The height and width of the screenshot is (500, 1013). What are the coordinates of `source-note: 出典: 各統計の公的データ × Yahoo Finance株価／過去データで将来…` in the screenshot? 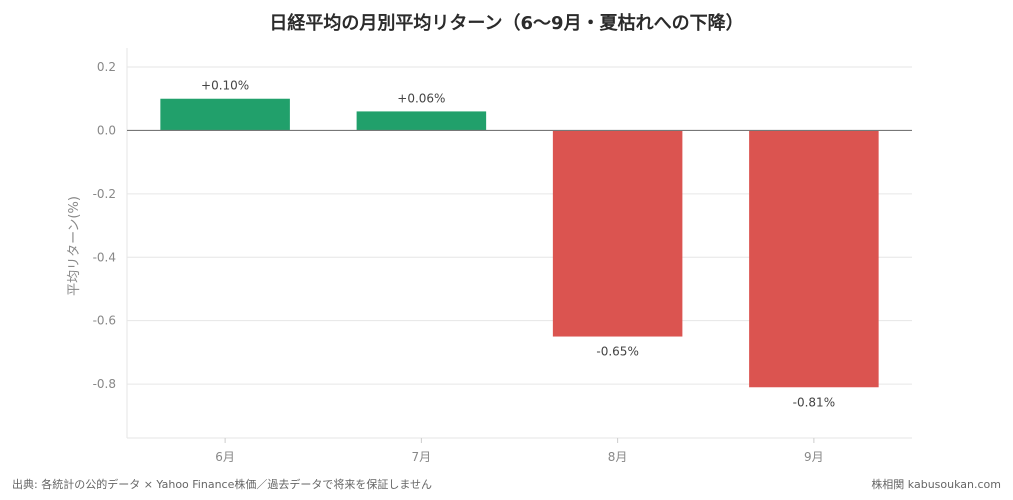 It's located at (222, 484).